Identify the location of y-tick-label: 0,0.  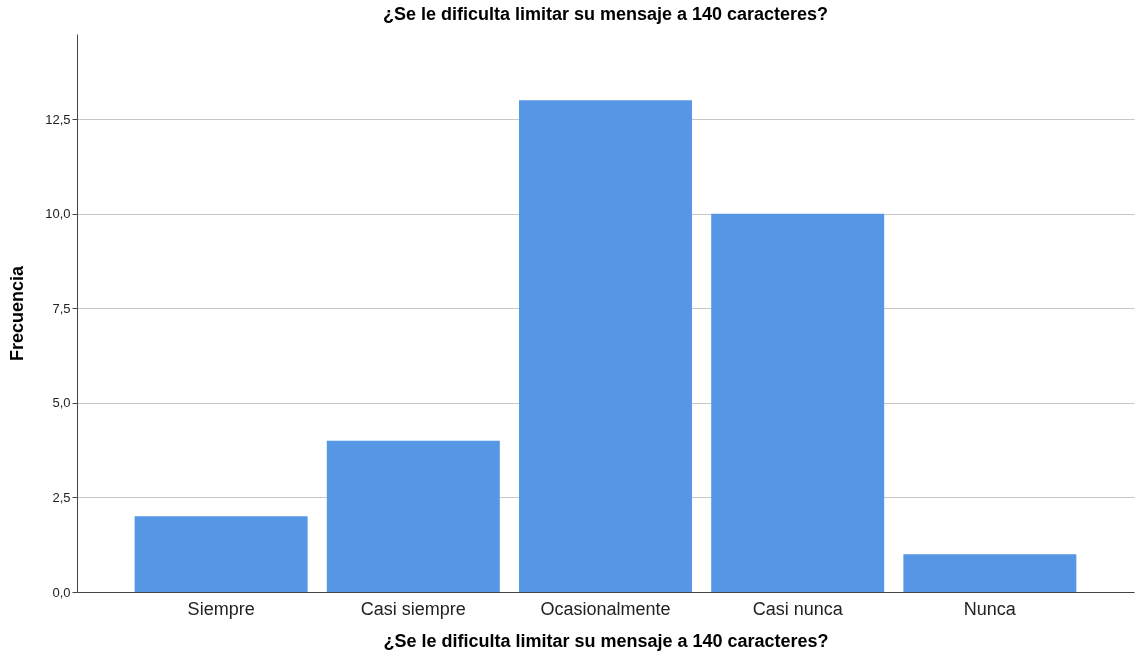
(61, 592).